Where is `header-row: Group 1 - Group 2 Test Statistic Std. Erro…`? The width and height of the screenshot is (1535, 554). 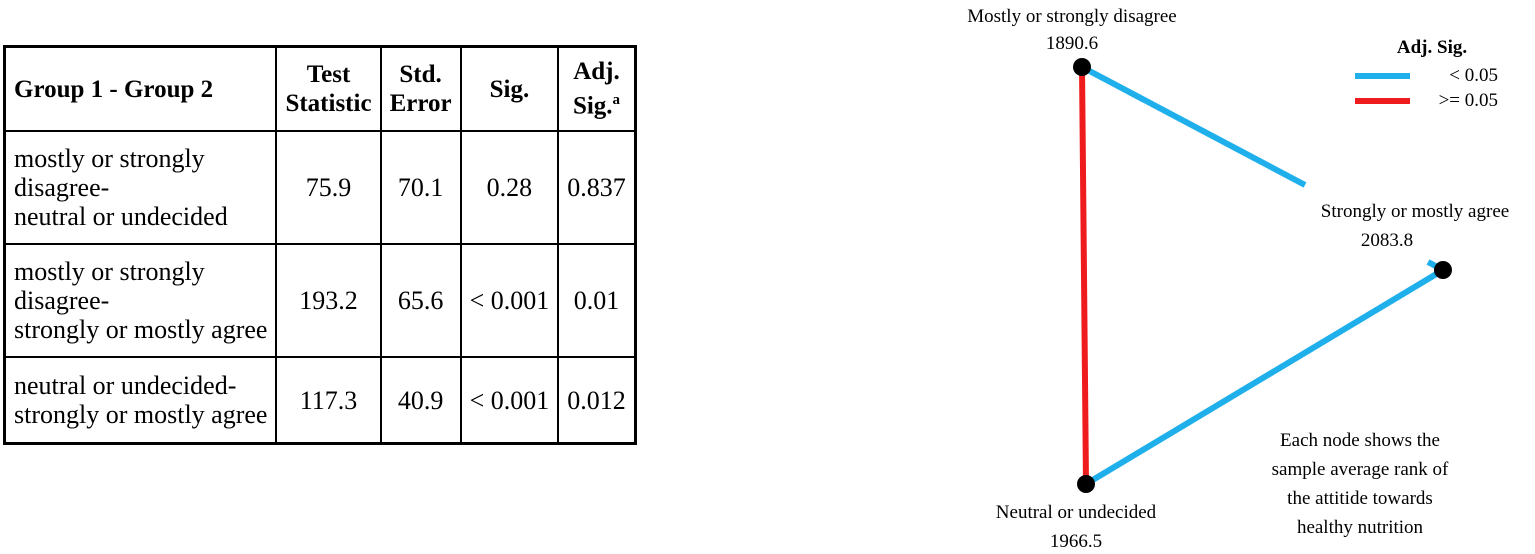 header-row: Group 1 - Group 2 Test Statistic Std. Erro… is located at coordinates (320, 88).